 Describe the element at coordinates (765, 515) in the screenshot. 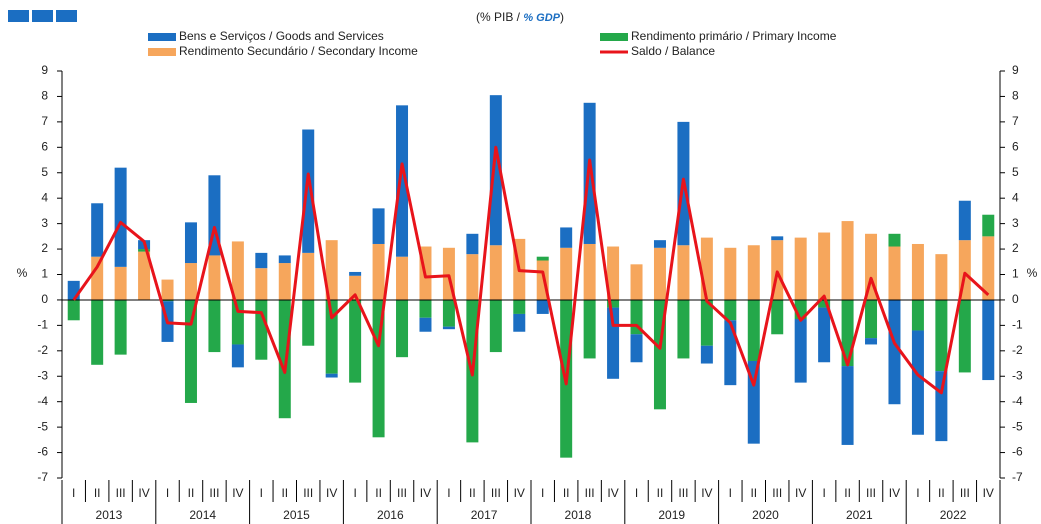

I see `year-label: 2020` at that location.